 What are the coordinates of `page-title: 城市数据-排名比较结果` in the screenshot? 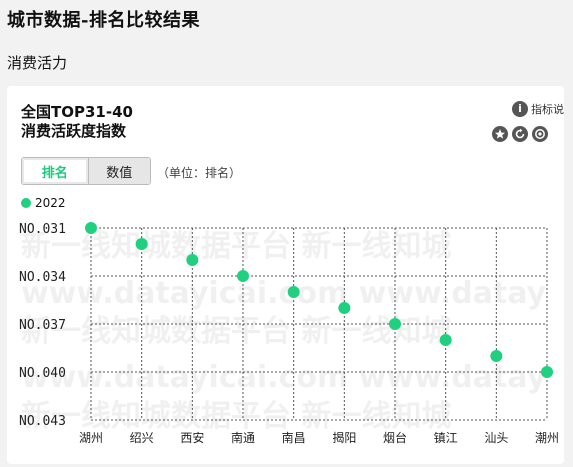 It's located at (103, 20).